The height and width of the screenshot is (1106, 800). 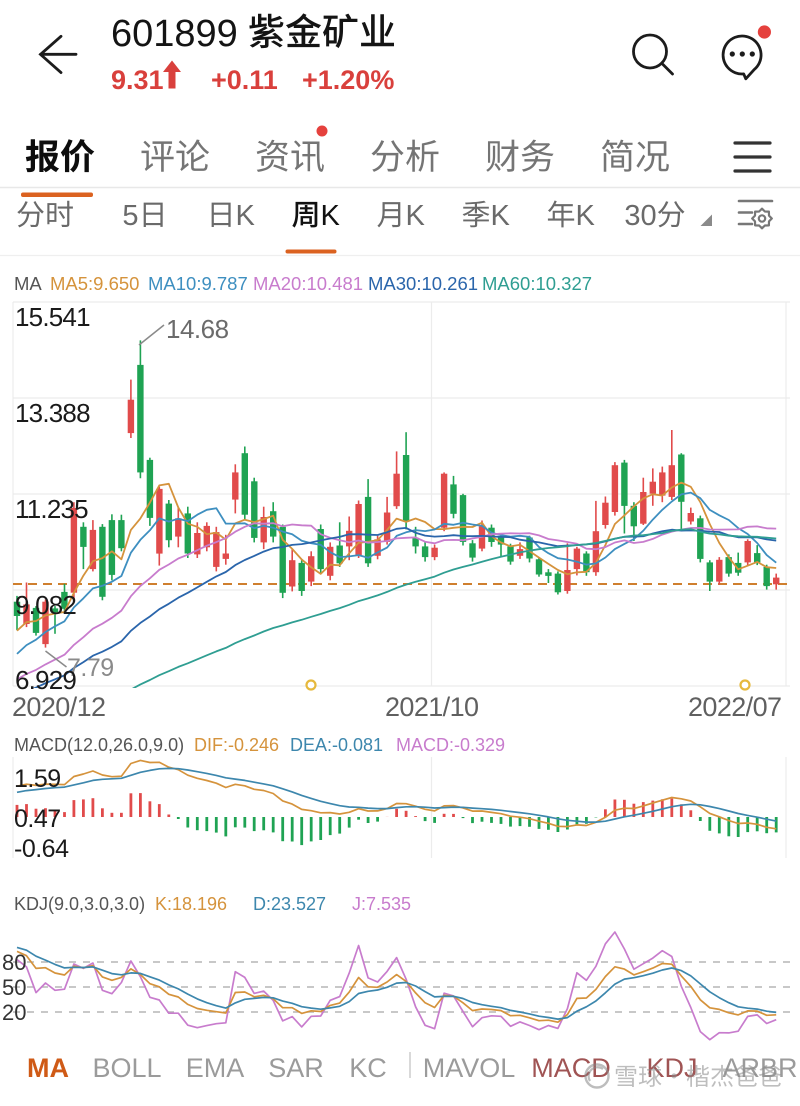 What do you see at coordinates (198, 283) in the screenshot?
I see `svg-text: MA10:9.787` at bounding box center [198, 283].